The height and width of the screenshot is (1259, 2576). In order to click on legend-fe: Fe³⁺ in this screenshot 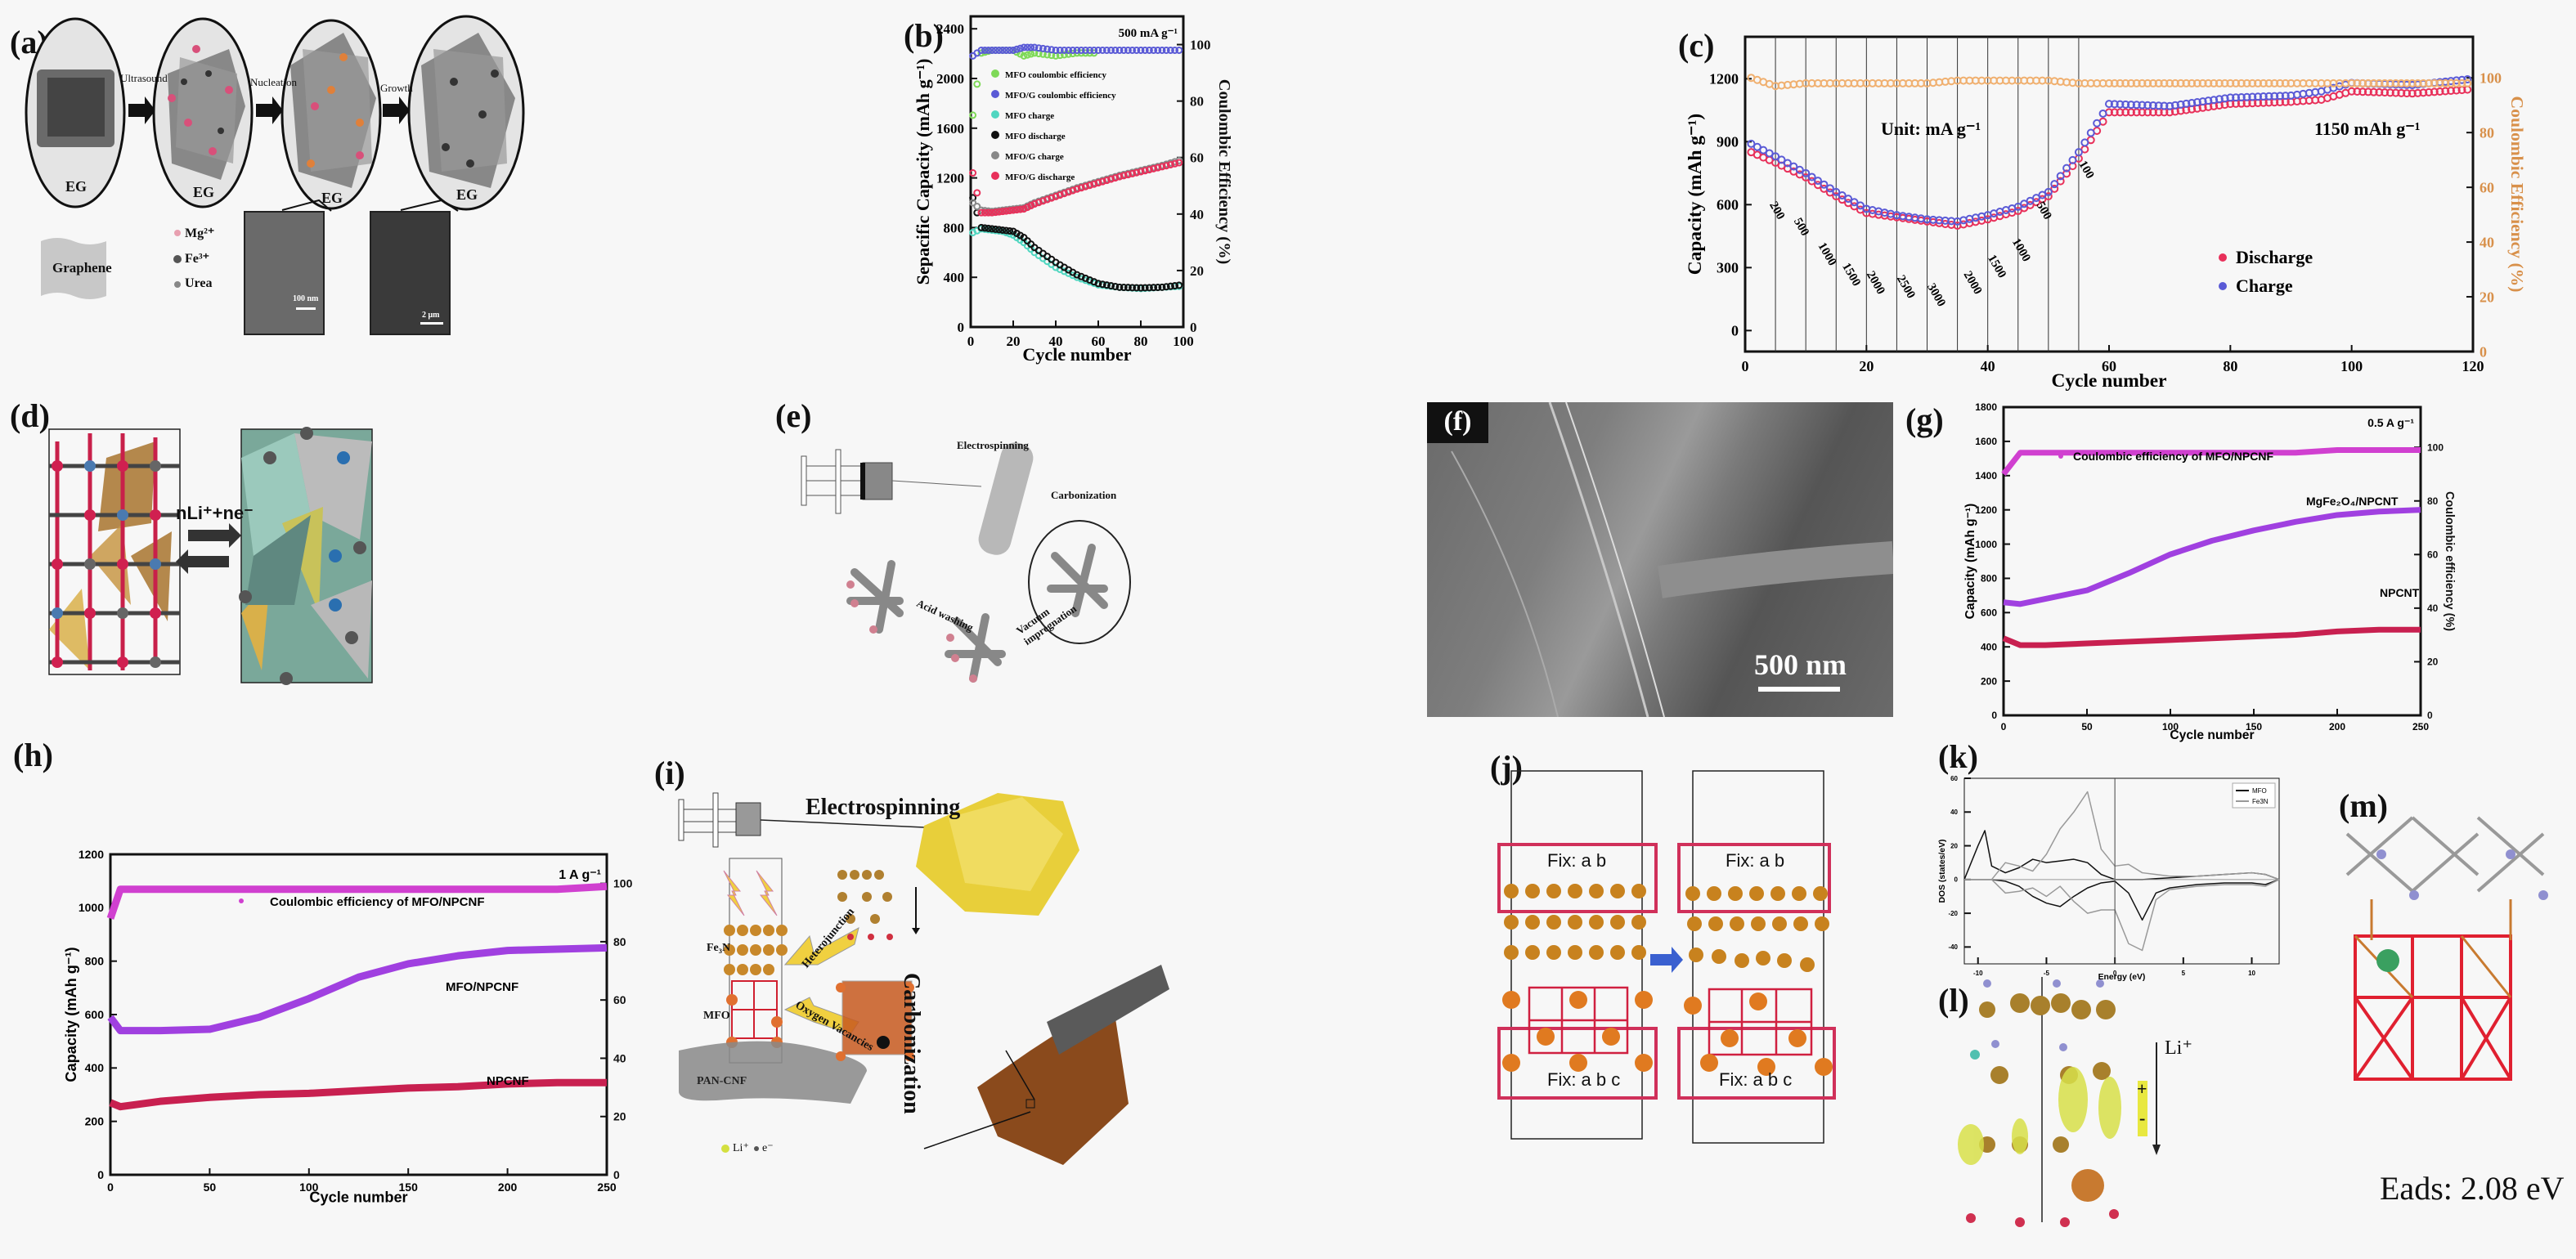, I will do `click(197, 259)`.